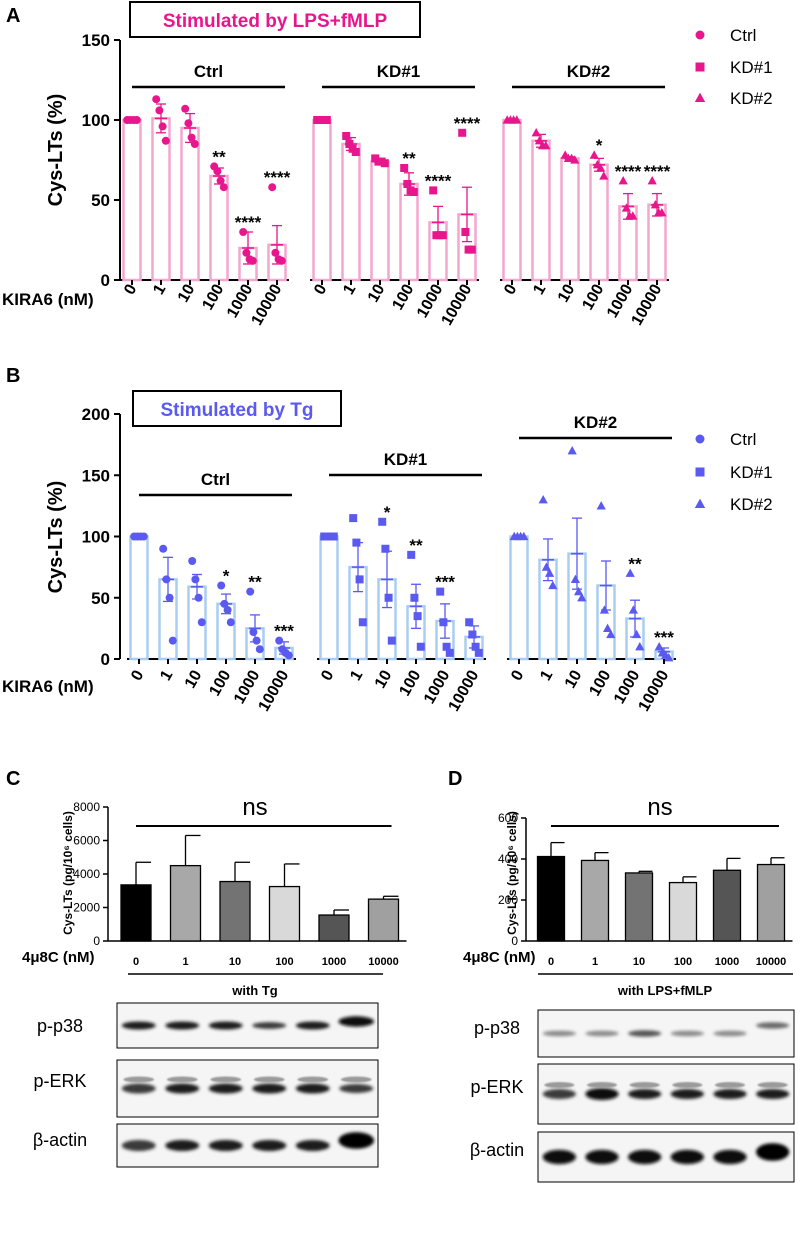 This screenshot has width=803, height=1255. I want to click on blot-label-d-0: p-p38, so click(497, 1028).